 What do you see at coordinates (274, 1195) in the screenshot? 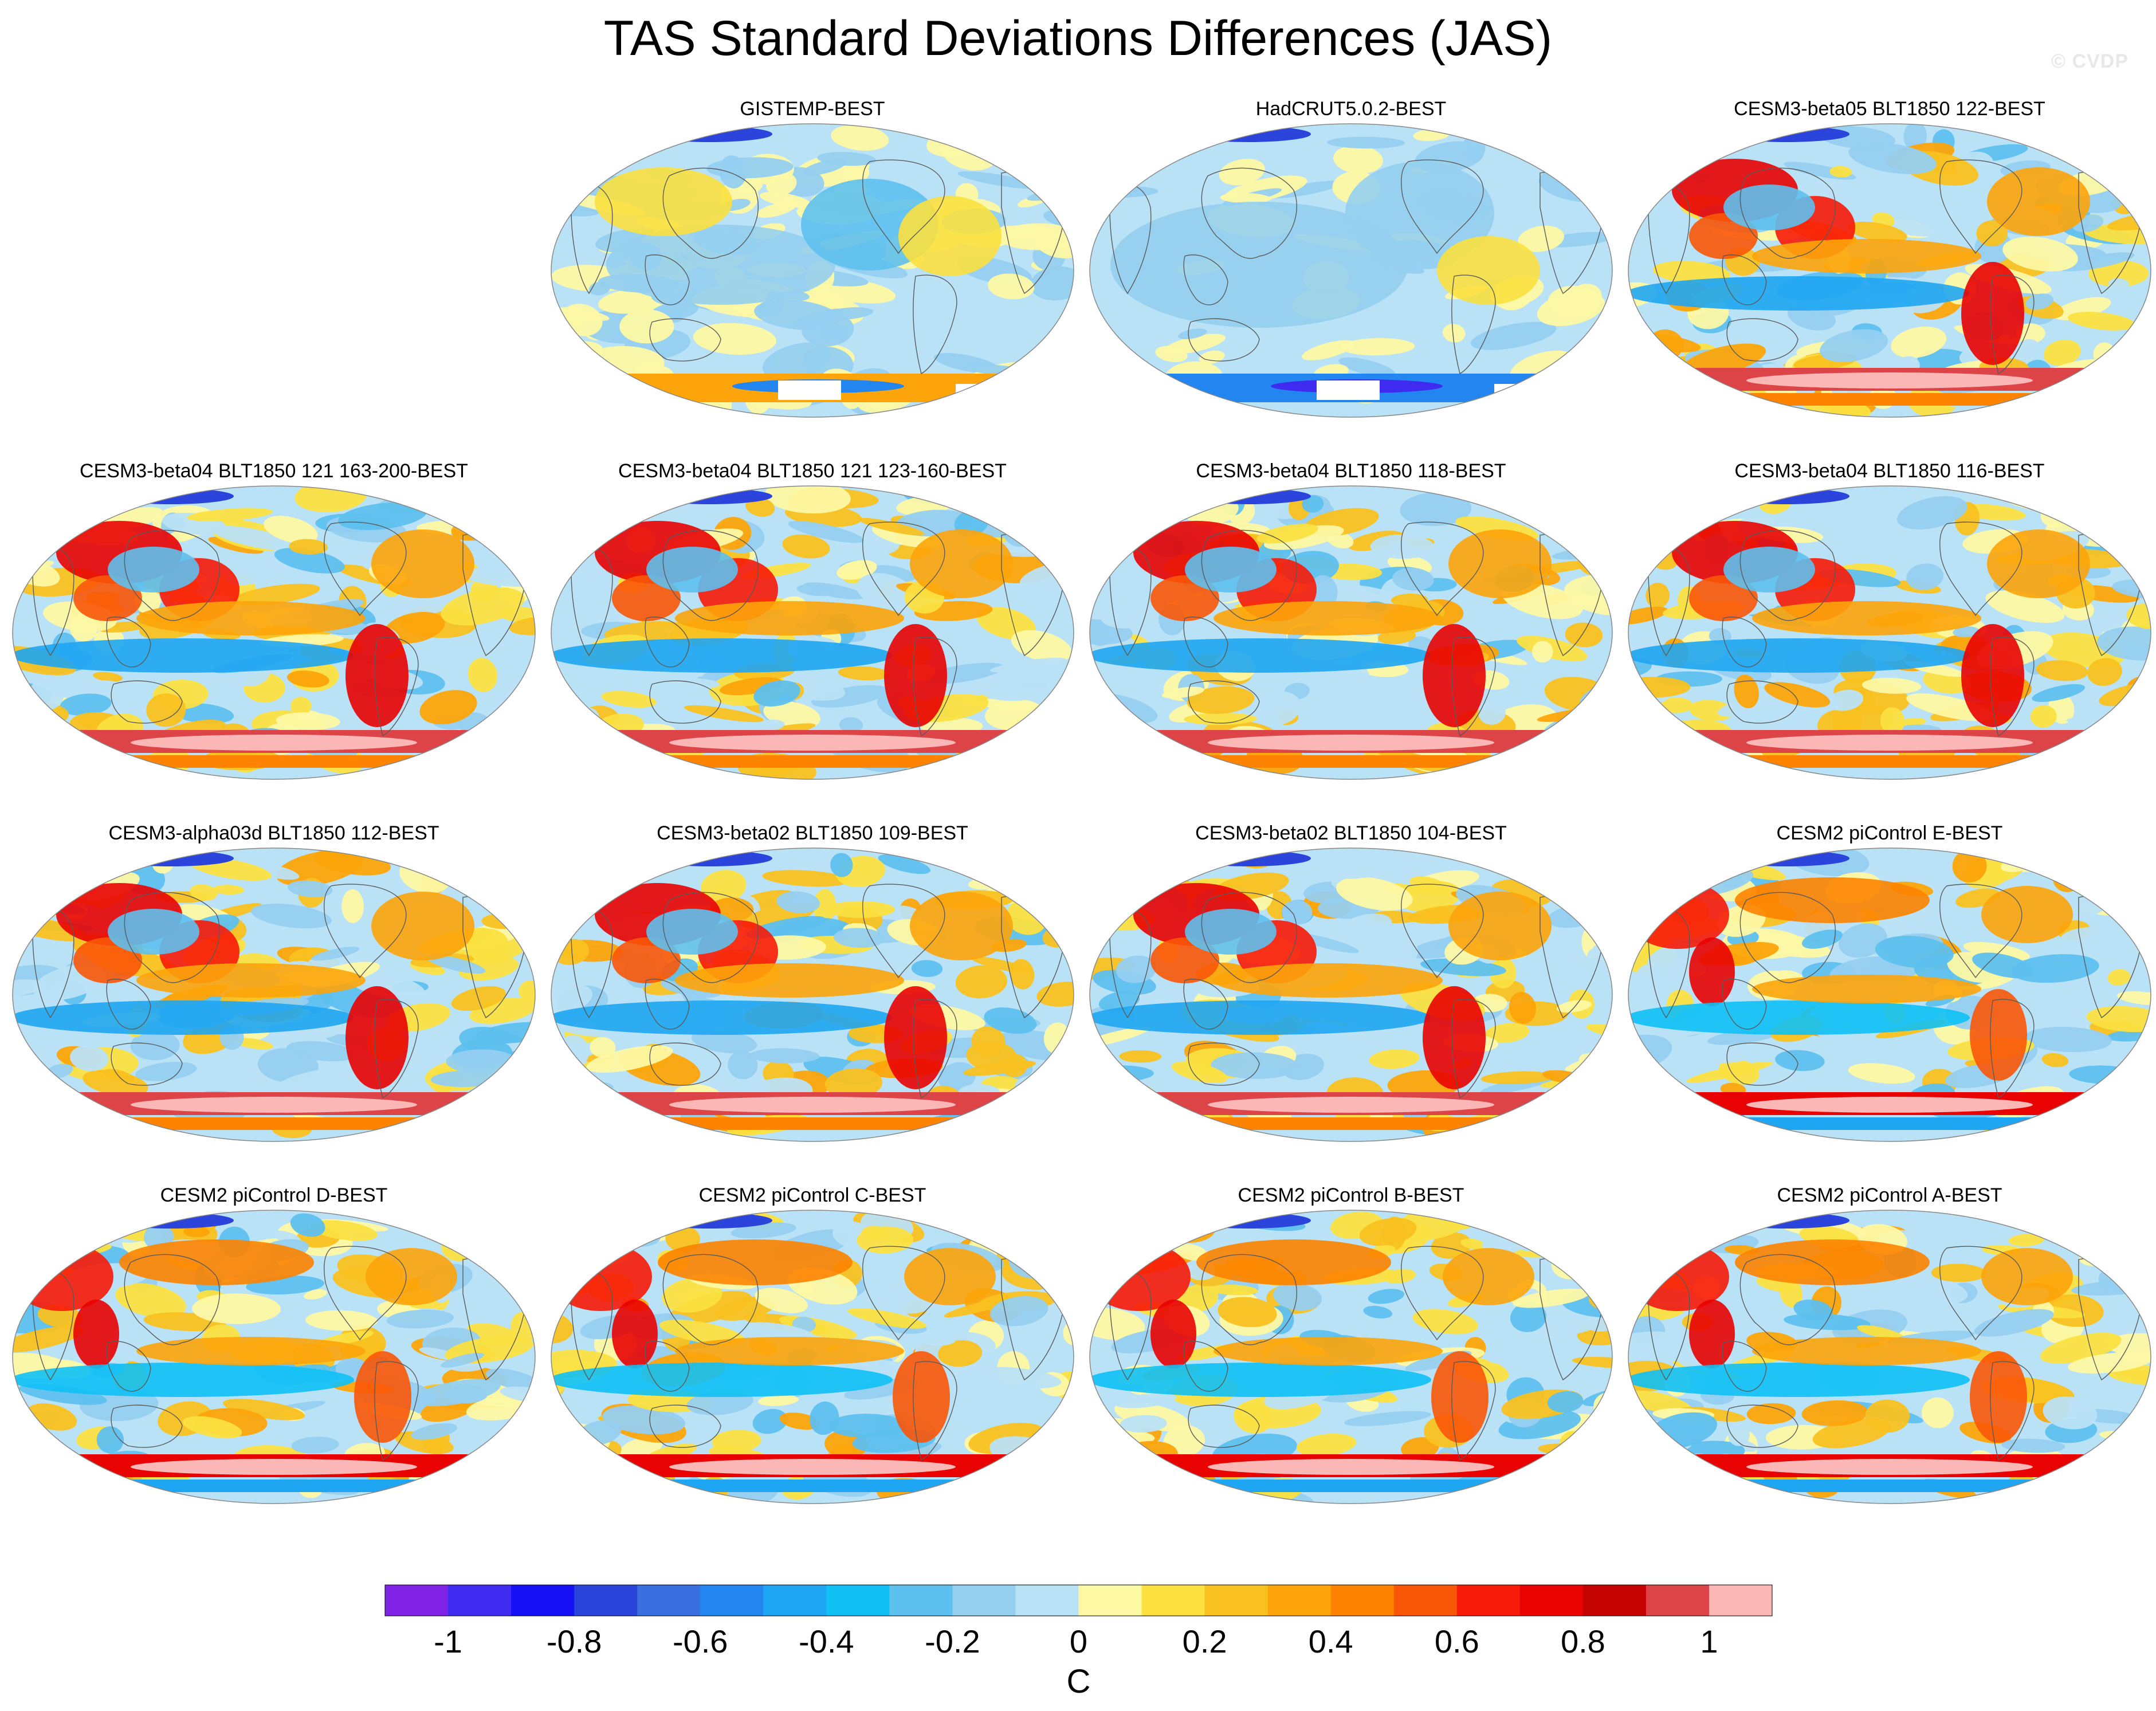
I see `panel-title: CESM2 piControl D-BEST` at bounding box center [274, 1195].